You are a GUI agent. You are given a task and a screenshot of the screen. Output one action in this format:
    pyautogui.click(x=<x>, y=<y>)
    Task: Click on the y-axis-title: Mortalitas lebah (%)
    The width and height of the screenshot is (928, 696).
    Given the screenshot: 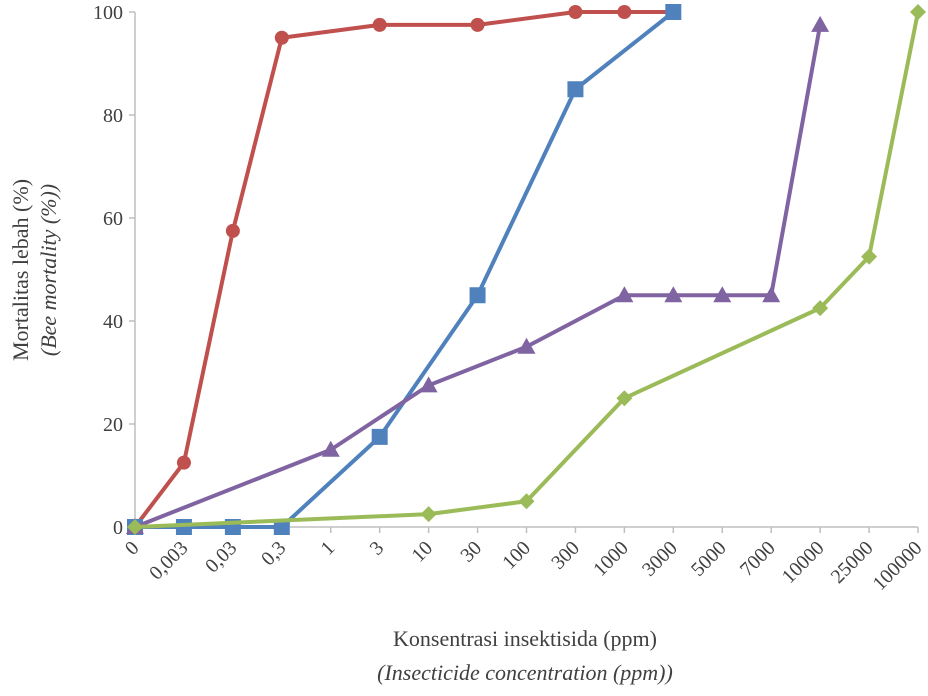 What is the action you would take?
    pyautogui.click(x=20, y=270)
    